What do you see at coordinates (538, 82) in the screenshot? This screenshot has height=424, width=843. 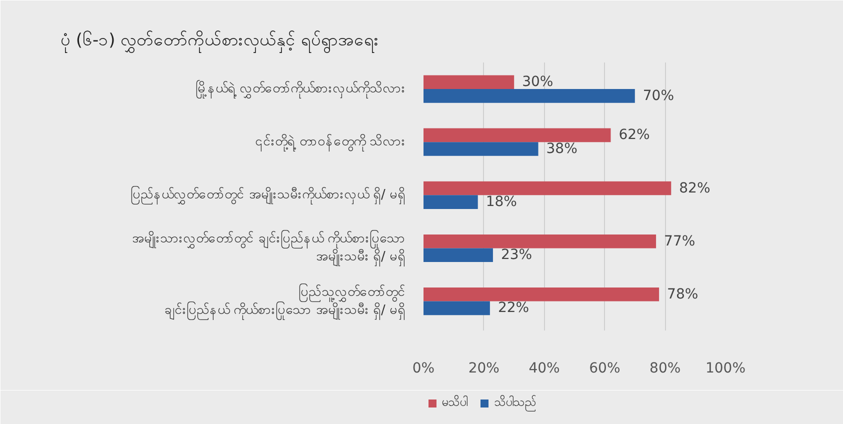 I see `data-label: 30%` at bounding box center [538, 82].